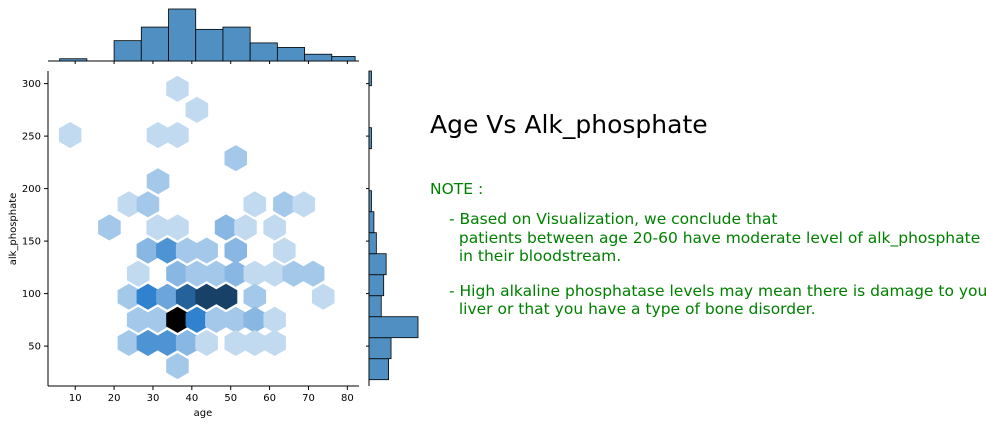  I want to click on y-tick-label: 200, so click(31, 189).